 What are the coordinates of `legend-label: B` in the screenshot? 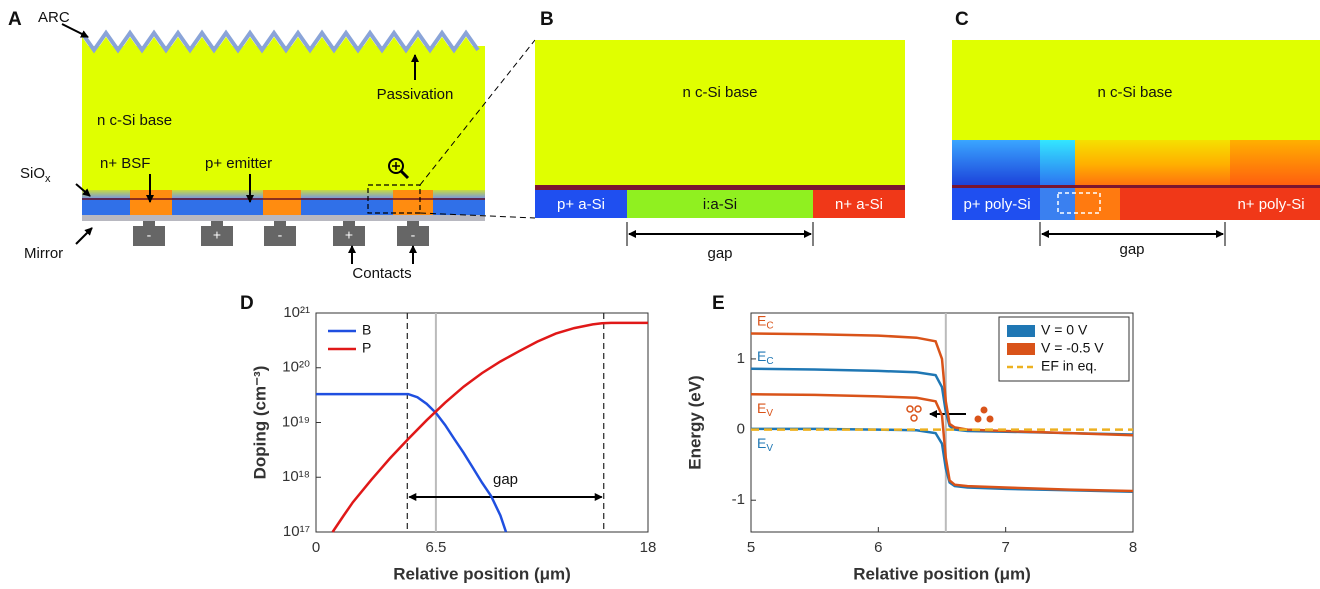 It's located at (366, 330).